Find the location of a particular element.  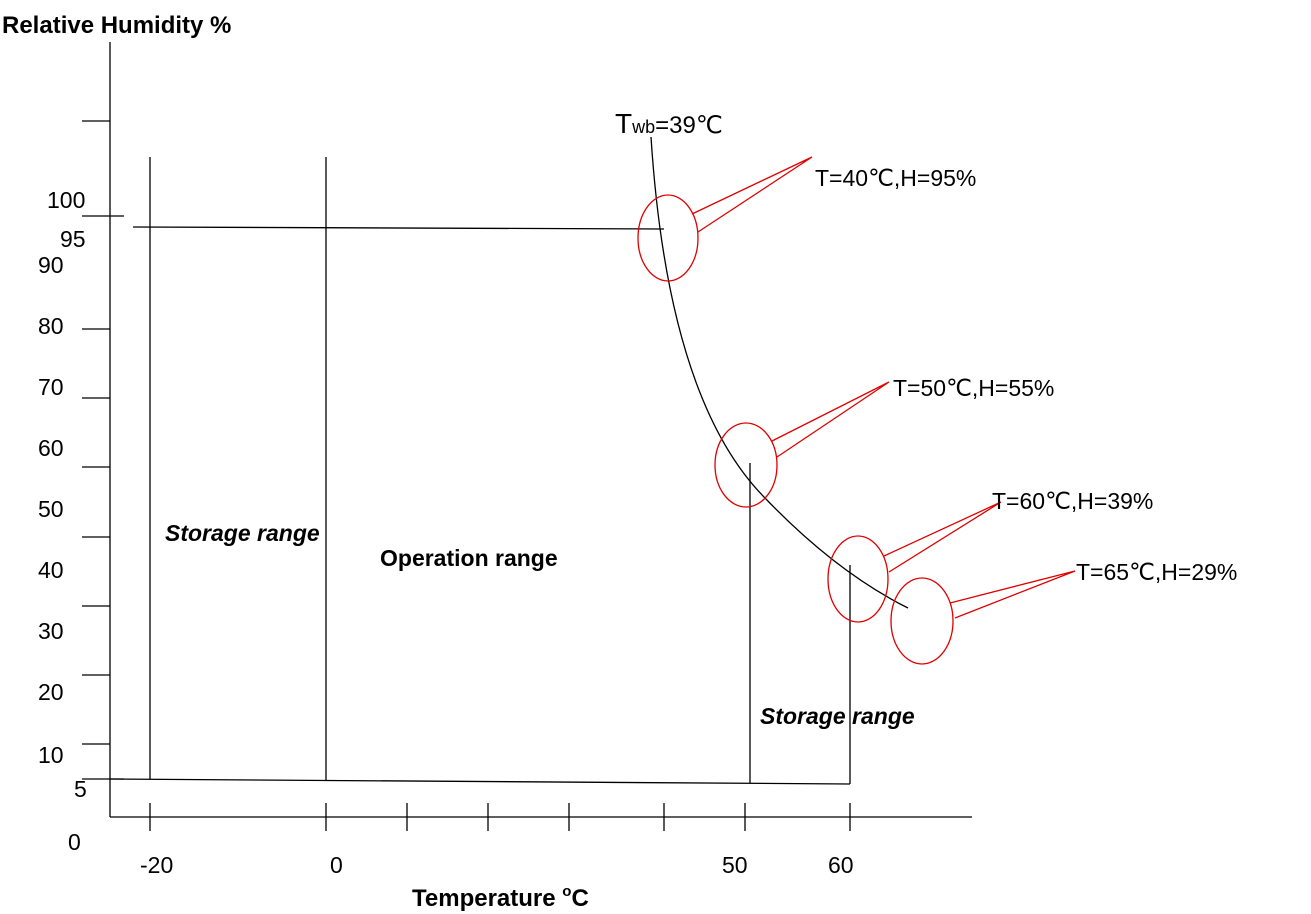

y-tick-label: 60 is located at coordinates (51, 448).